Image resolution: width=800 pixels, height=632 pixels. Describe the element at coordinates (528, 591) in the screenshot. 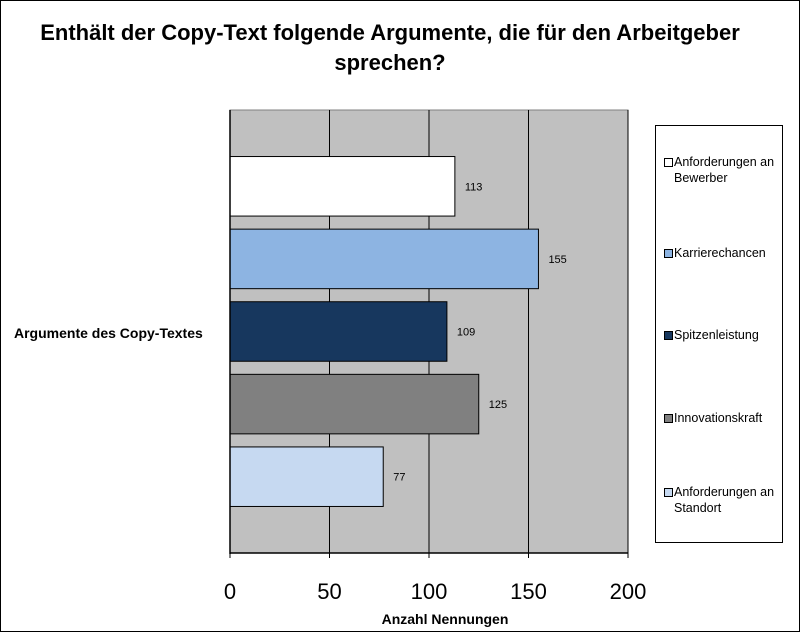

I see `x-tick-label: 150` at that location.